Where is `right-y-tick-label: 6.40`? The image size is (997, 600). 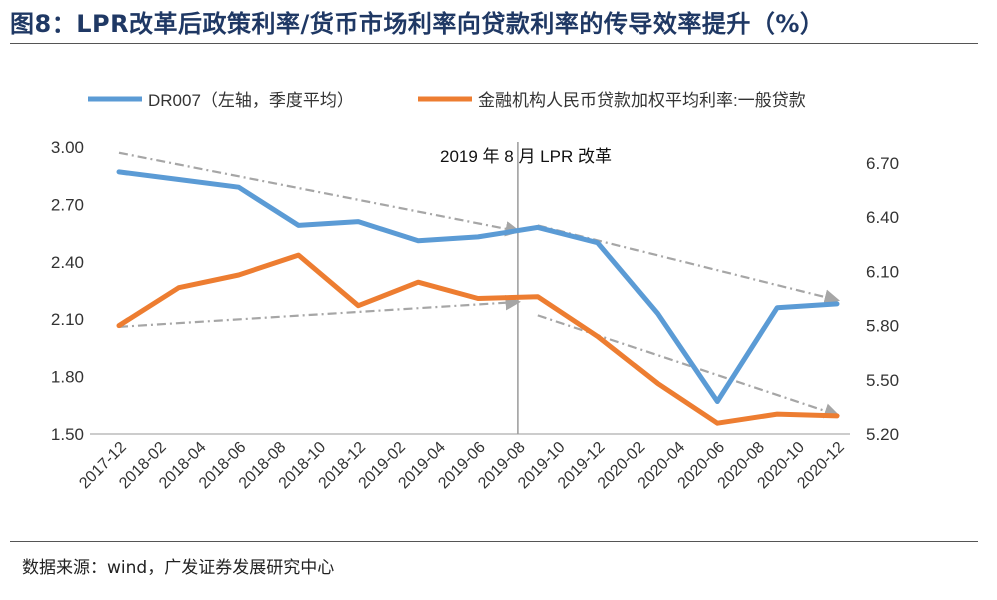 right-y-tick-label: 6.40 is located at coordinates (882, 217).